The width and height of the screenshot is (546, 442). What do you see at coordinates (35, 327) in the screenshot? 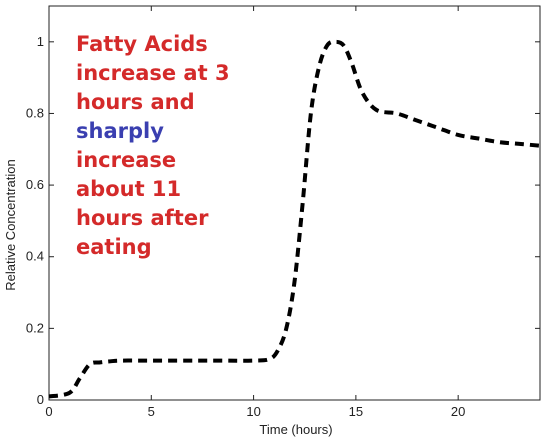
I see `y-tick-label: 0.2` at bounding box center [35, 327].